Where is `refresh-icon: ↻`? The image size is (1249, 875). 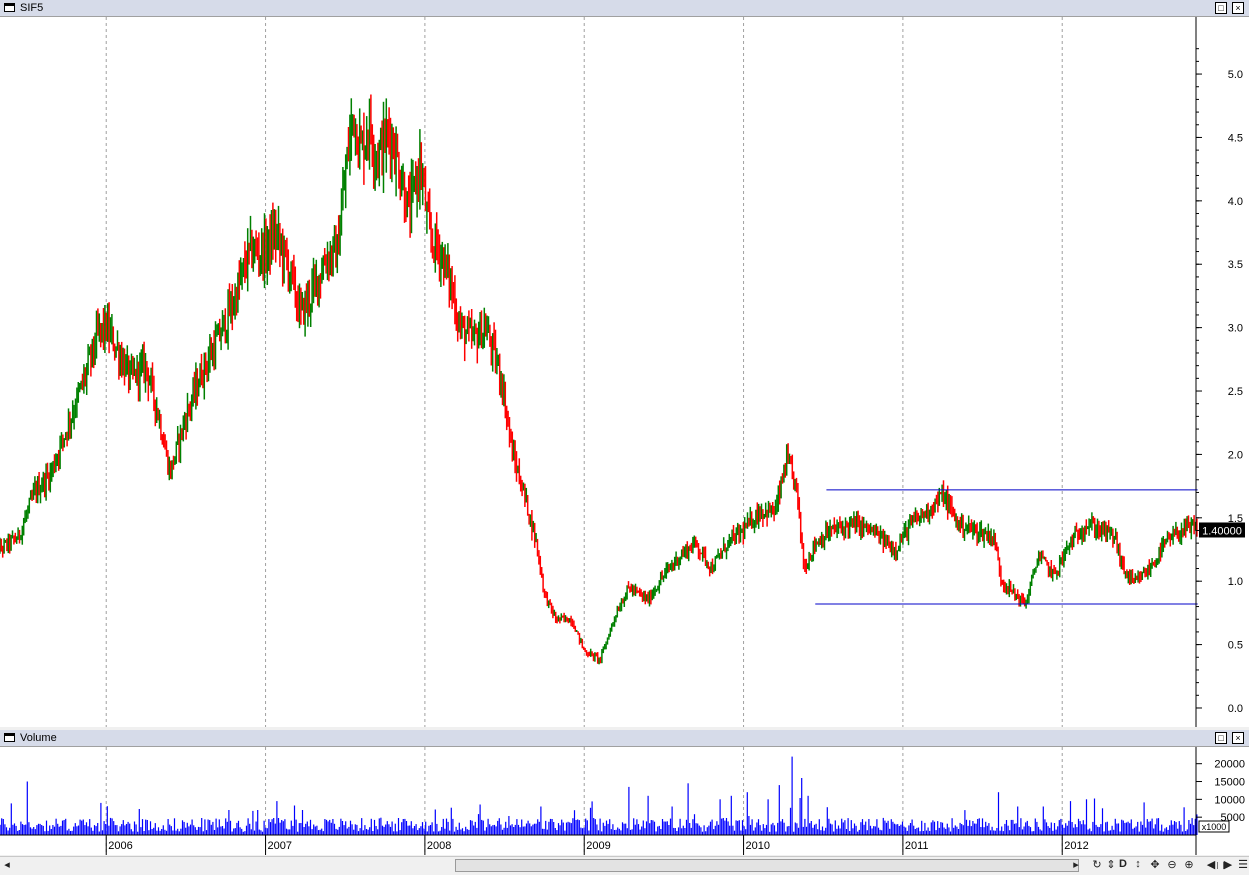 refresh-icon: ↻ is located at coordinates (1097, 865).